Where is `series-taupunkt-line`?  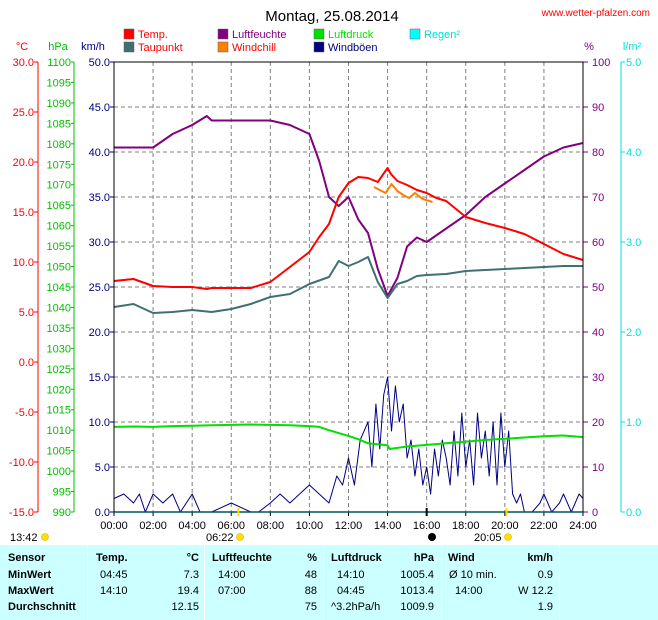 series-taupunkt-line is located at coordinates (348, 285).